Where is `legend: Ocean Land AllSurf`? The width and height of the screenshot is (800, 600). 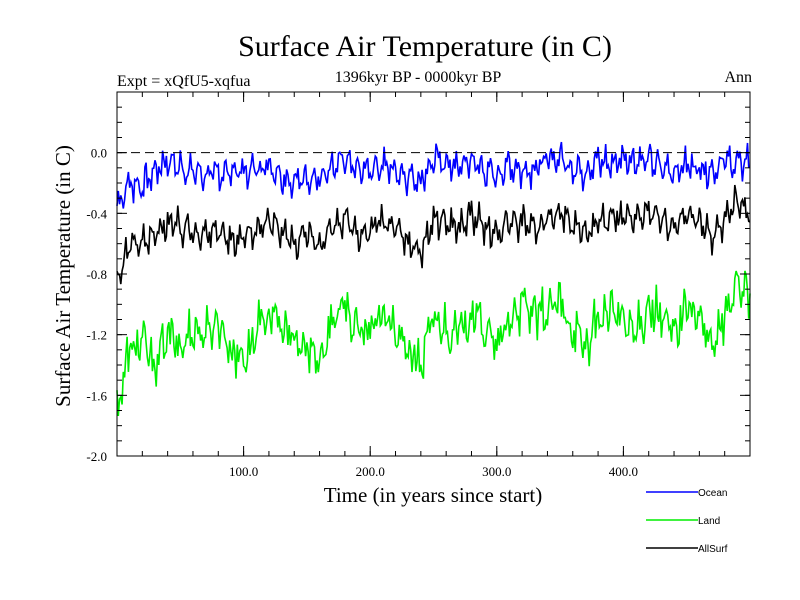
legend: Ocean Land AllSurf is located at coordinates (687, 521).